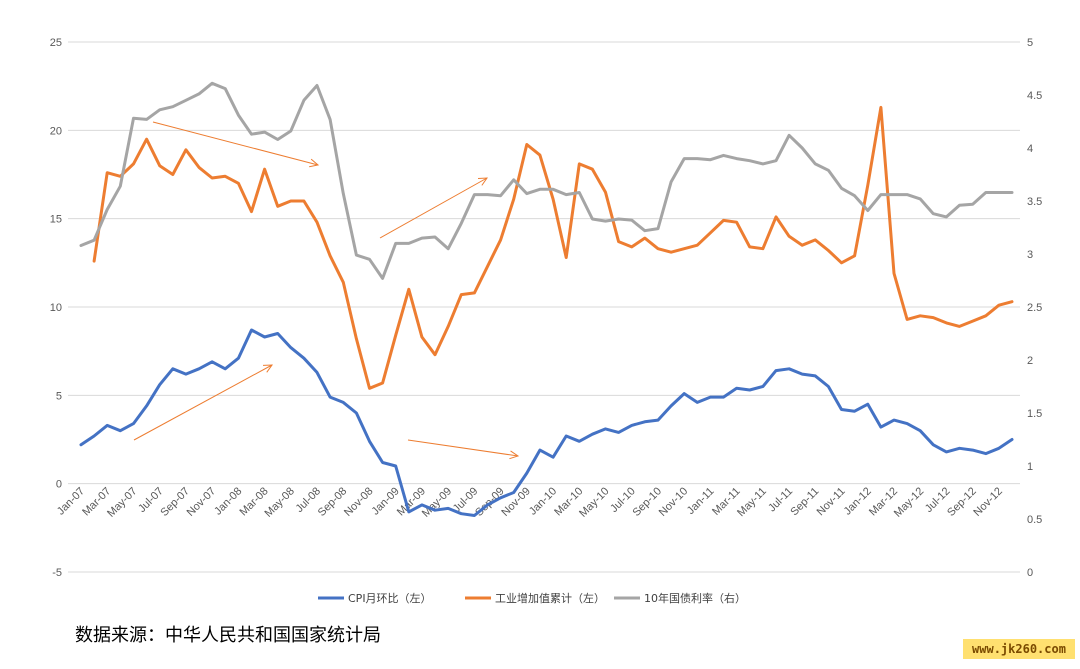 The width and height of the screenshot is (1080, 669). What do you see at coordinates (550, 598) in the screenshot?
I see `legend-label: 工业增加值累计（左）` at bounding box center [550, 598].